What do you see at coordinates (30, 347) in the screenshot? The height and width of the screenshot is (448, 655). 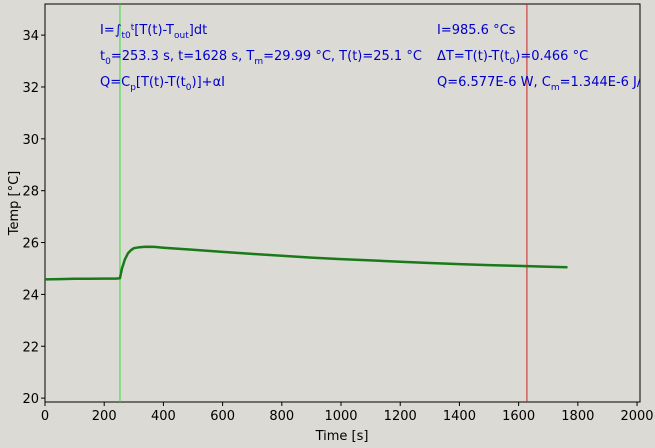 I see `y-tick-label: 22` at bounding box center [30, 347].